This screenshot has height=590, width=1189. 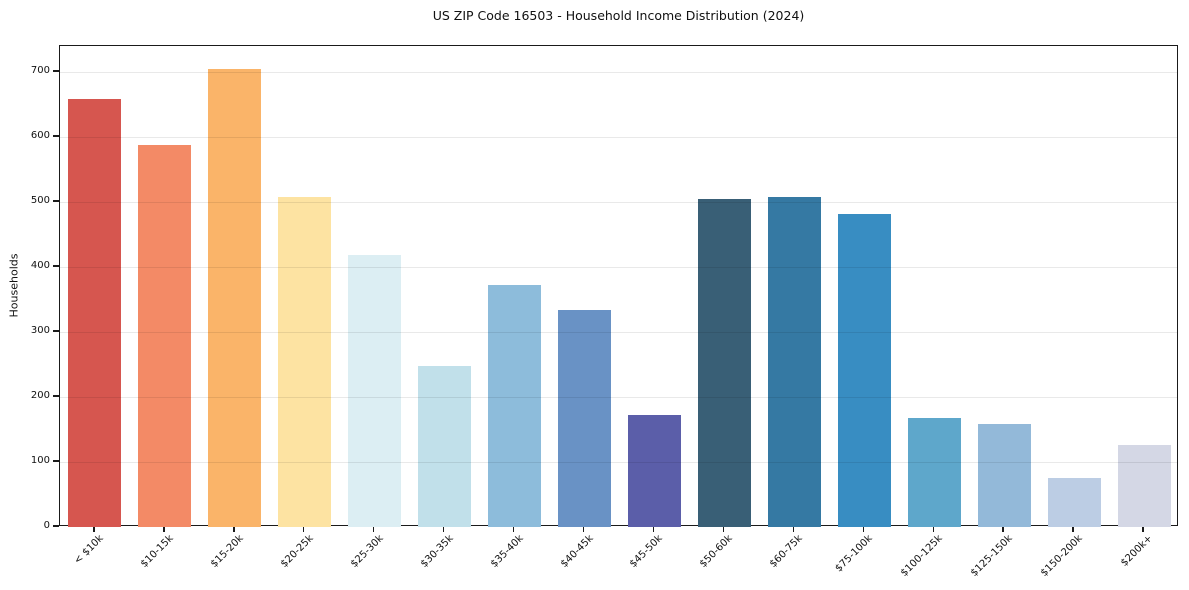 I want to click on y-tick-label: 0, so click(x=46, y=525).